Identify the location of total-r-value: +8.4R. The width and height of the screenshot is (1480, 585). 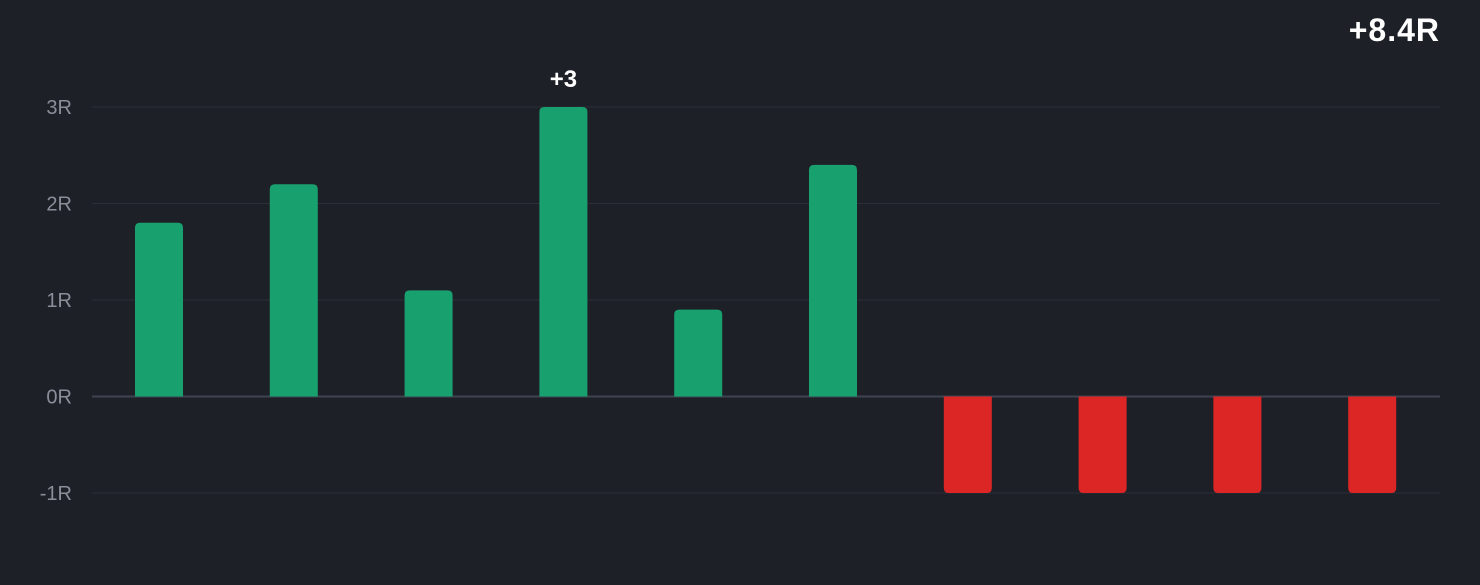
(1394, 30).